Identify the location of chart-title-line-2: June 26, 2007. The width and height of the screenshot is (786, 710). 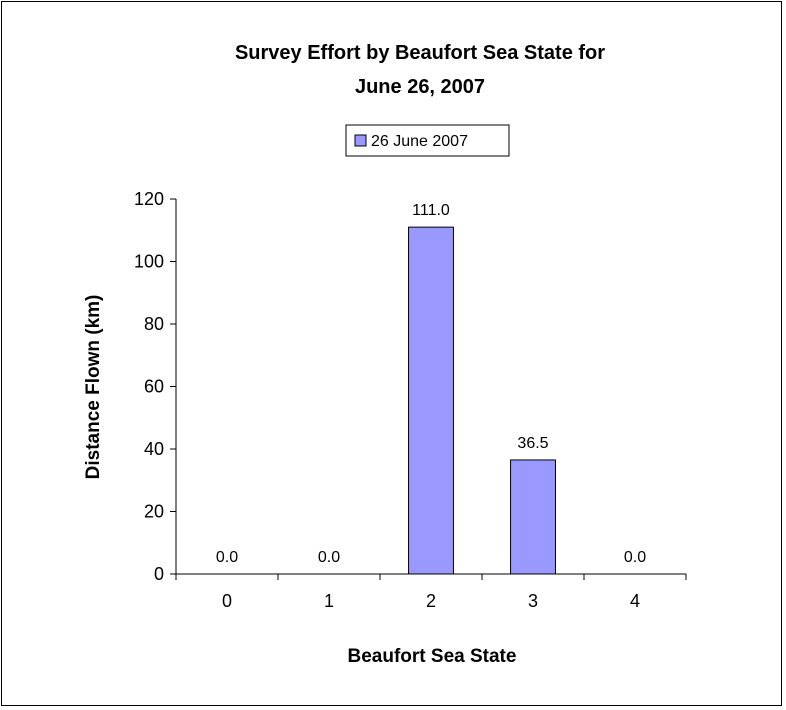
(420, 87).